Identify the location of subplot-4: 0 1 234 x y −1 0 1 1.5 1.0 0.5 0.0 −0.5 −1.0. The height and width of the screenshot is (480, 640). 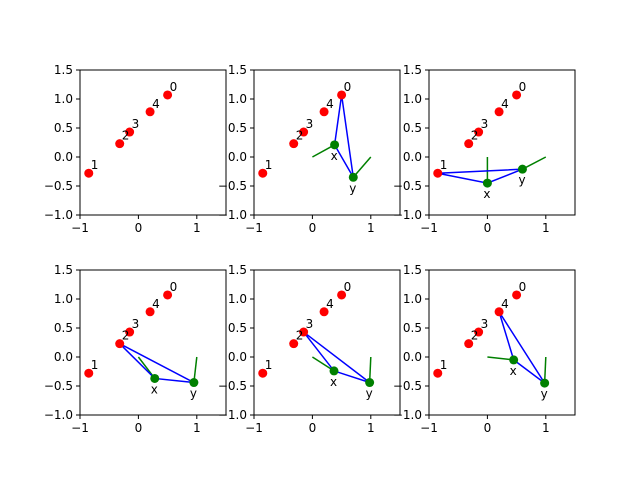
(309, 349).